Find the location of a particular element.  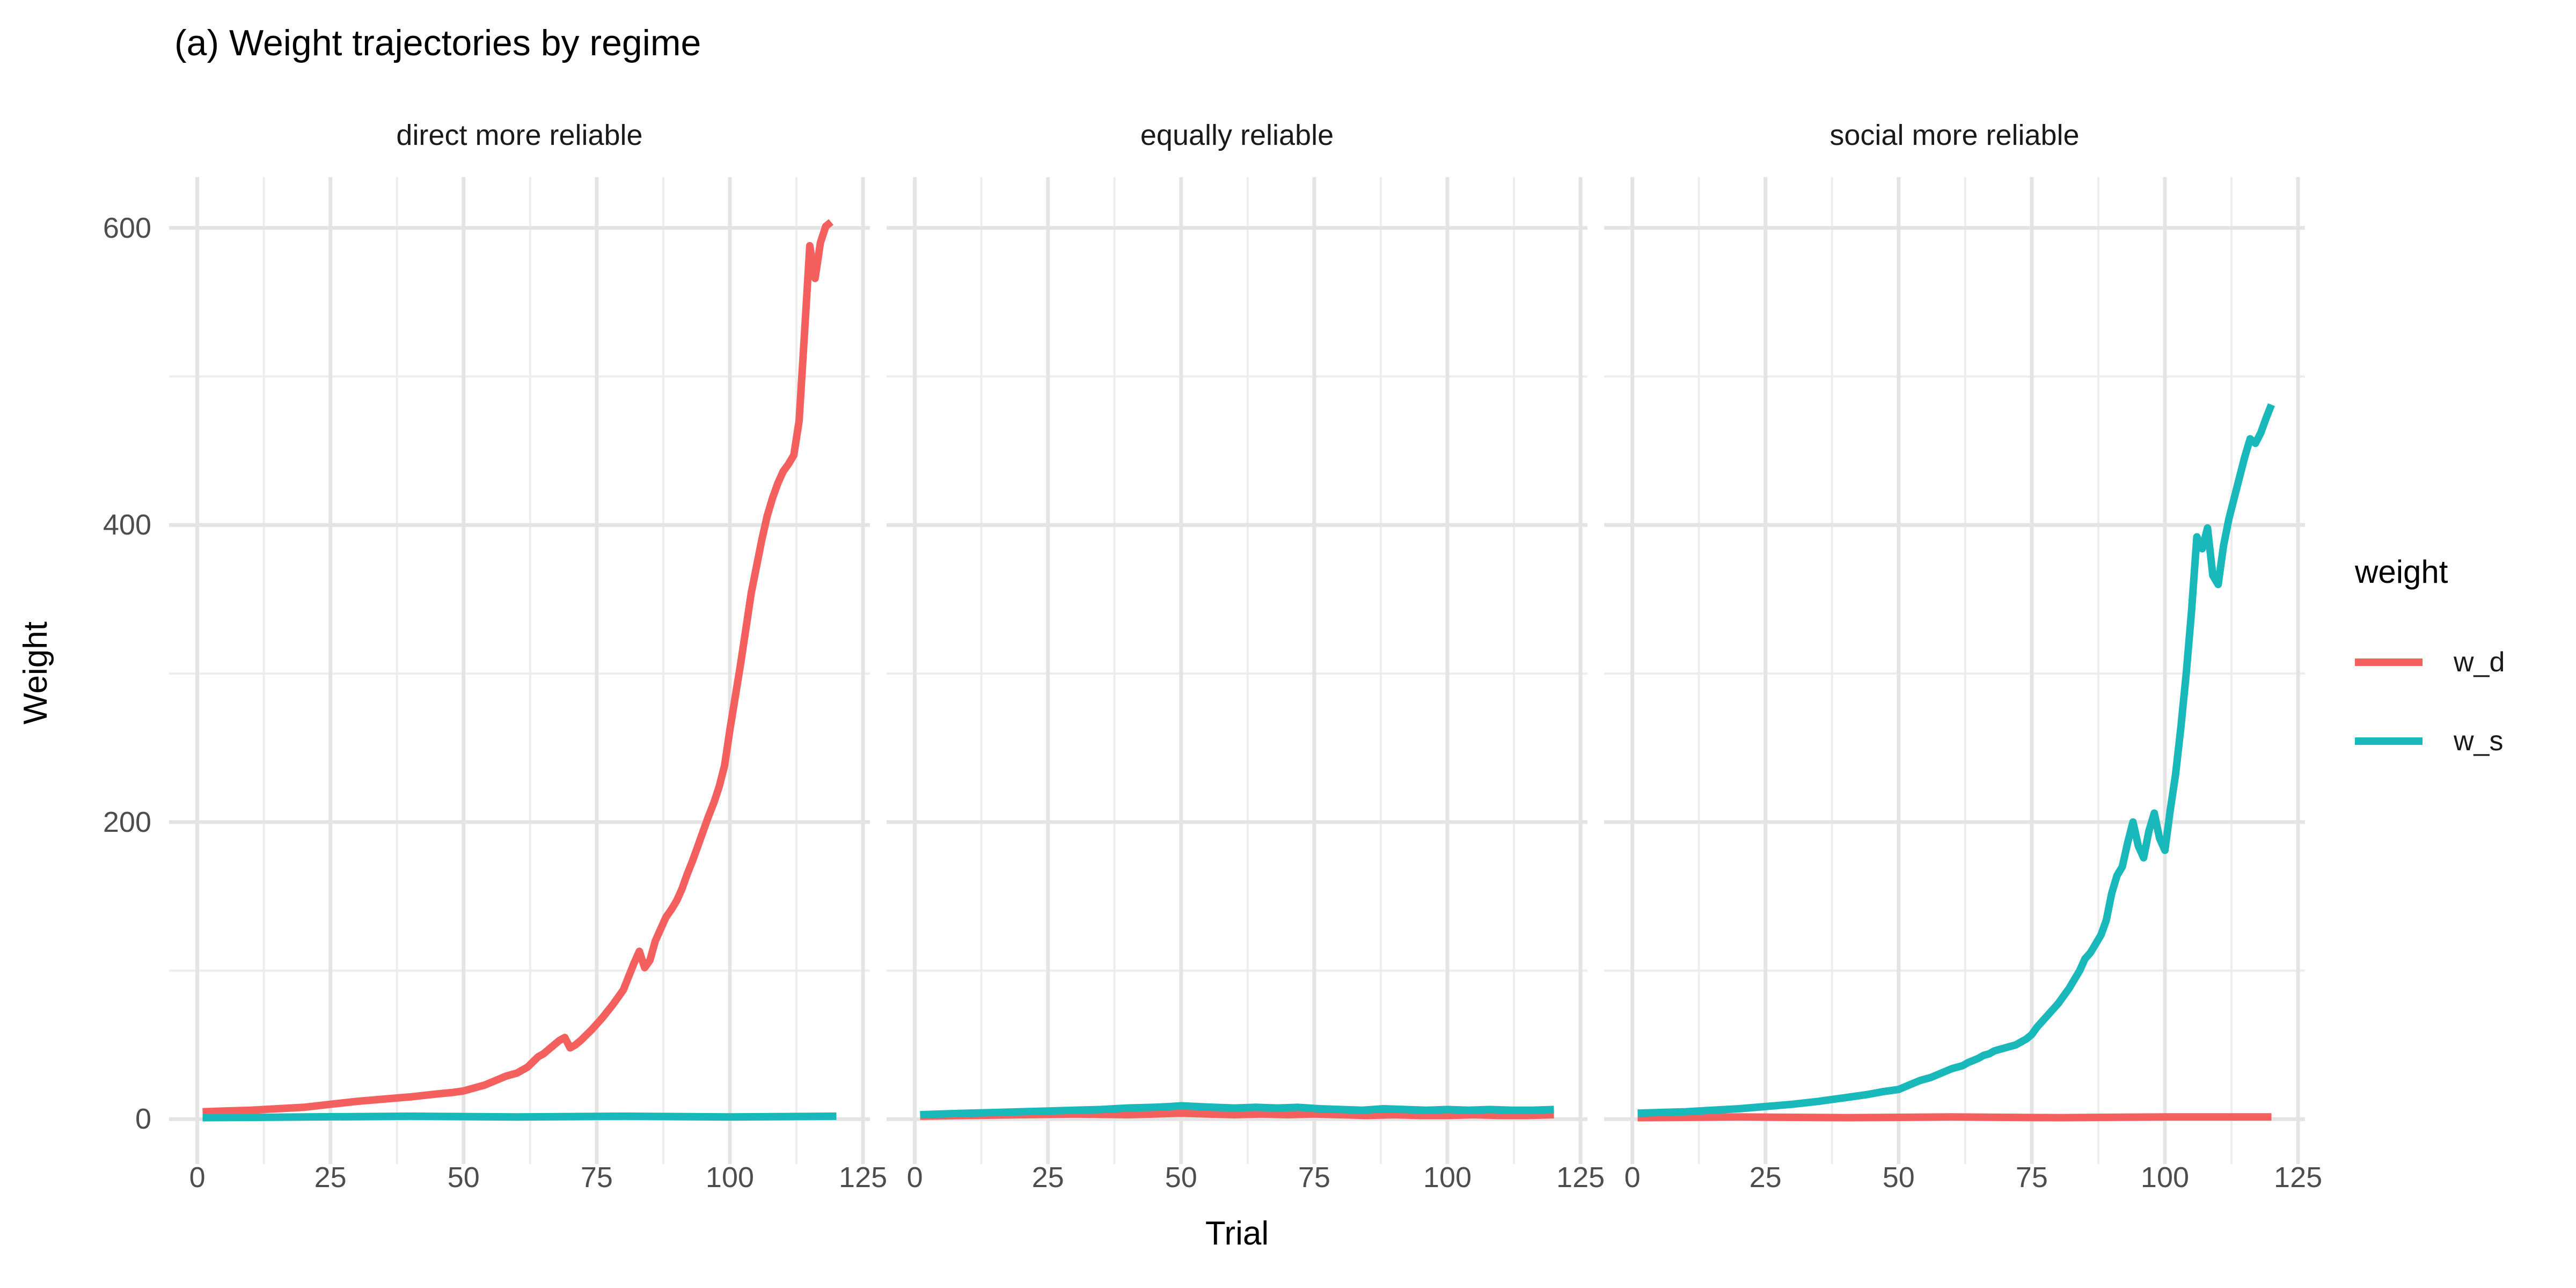

facet-strip-label: direct more reliable is located at coordinates (519, 135).